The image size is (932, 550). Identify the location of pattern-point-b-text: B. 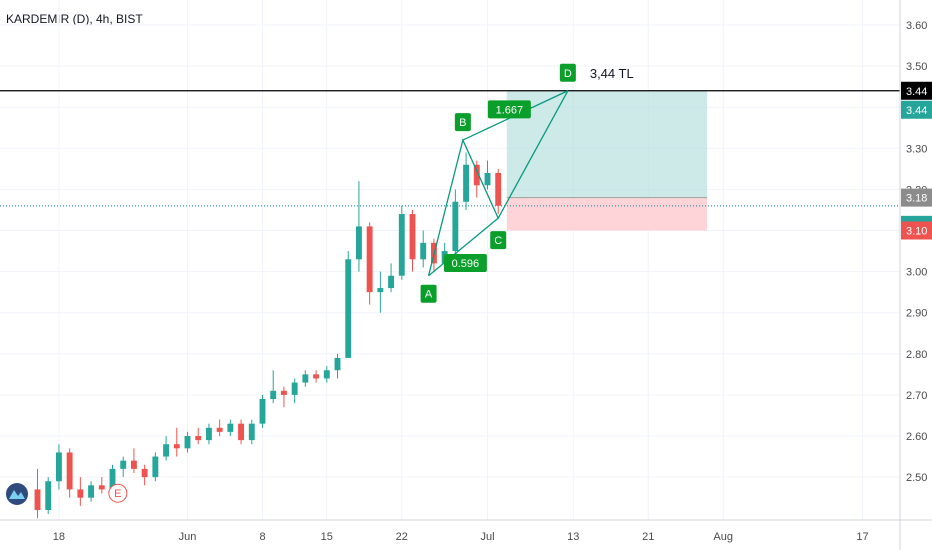
(462, 123).